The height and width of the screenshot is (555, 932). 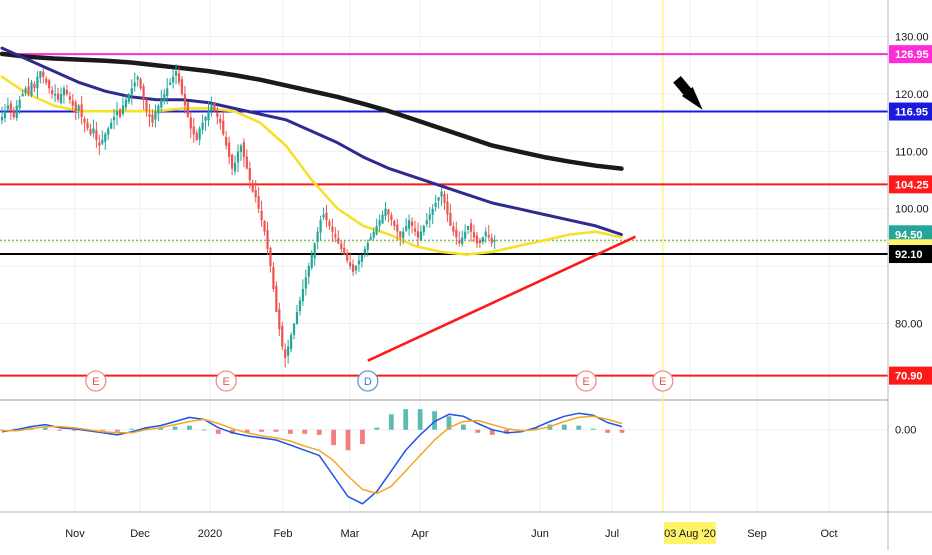 I want to click on time-highlight-box, so click(x=690, y=533).